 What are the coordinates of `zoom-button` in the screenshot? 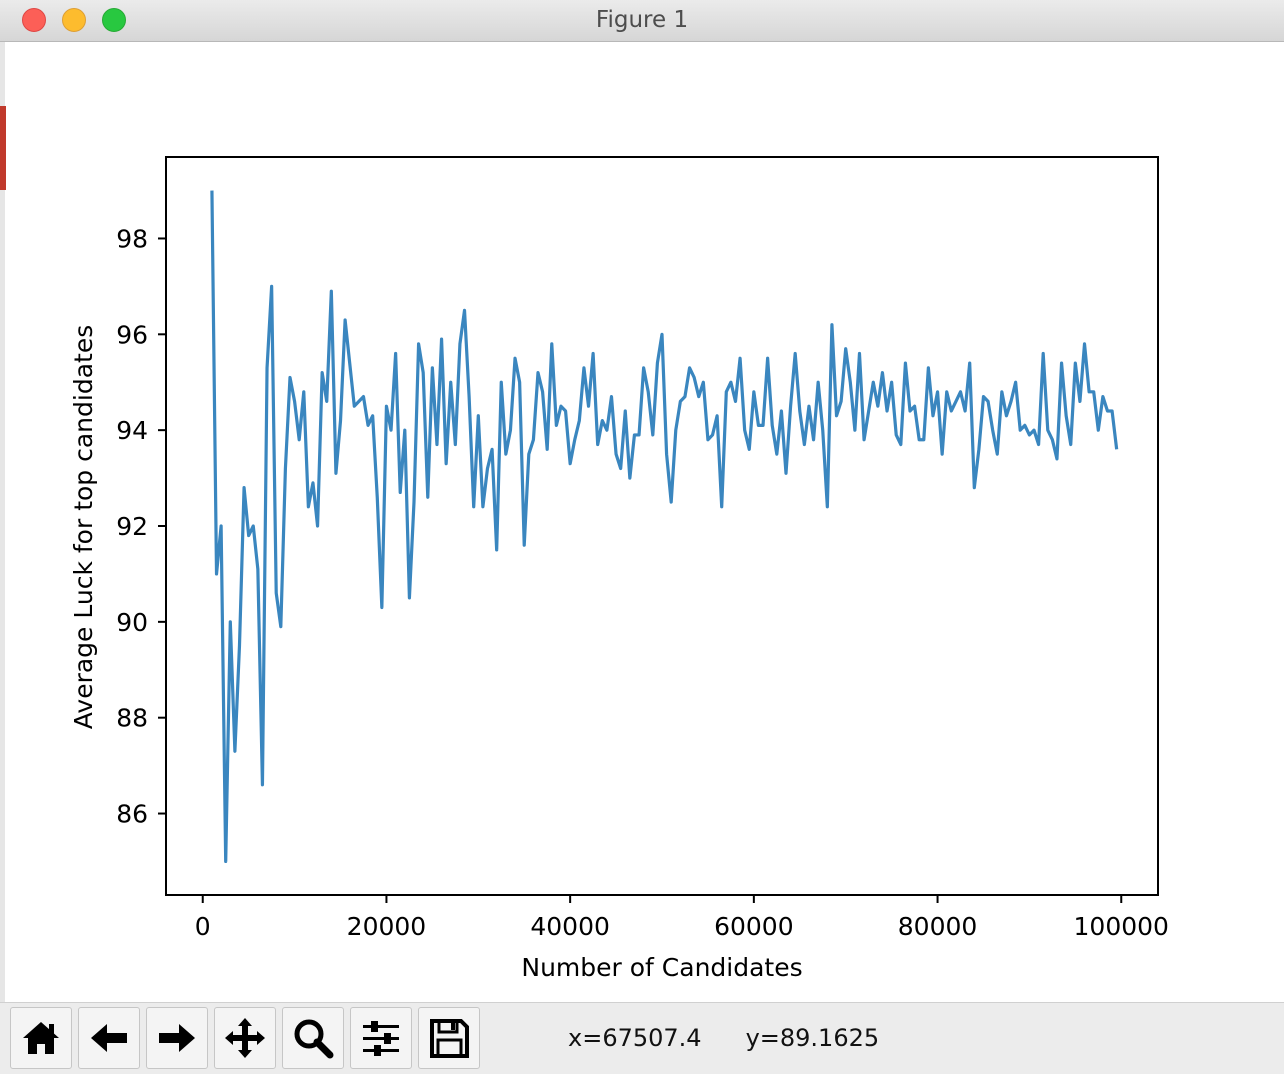 It's located at (313, 1038).